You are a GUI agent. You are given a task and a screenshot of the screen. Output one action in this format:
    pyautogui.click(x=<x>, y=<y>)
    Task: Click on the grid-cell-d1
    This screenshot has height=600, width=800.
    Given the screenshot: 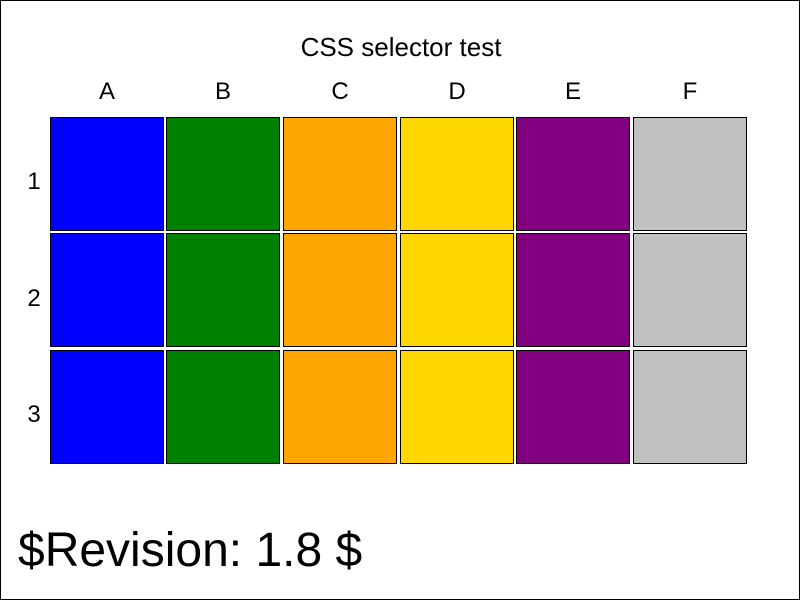 What is the action you would take?
    pyautogui.click(x=457, y=174)
    